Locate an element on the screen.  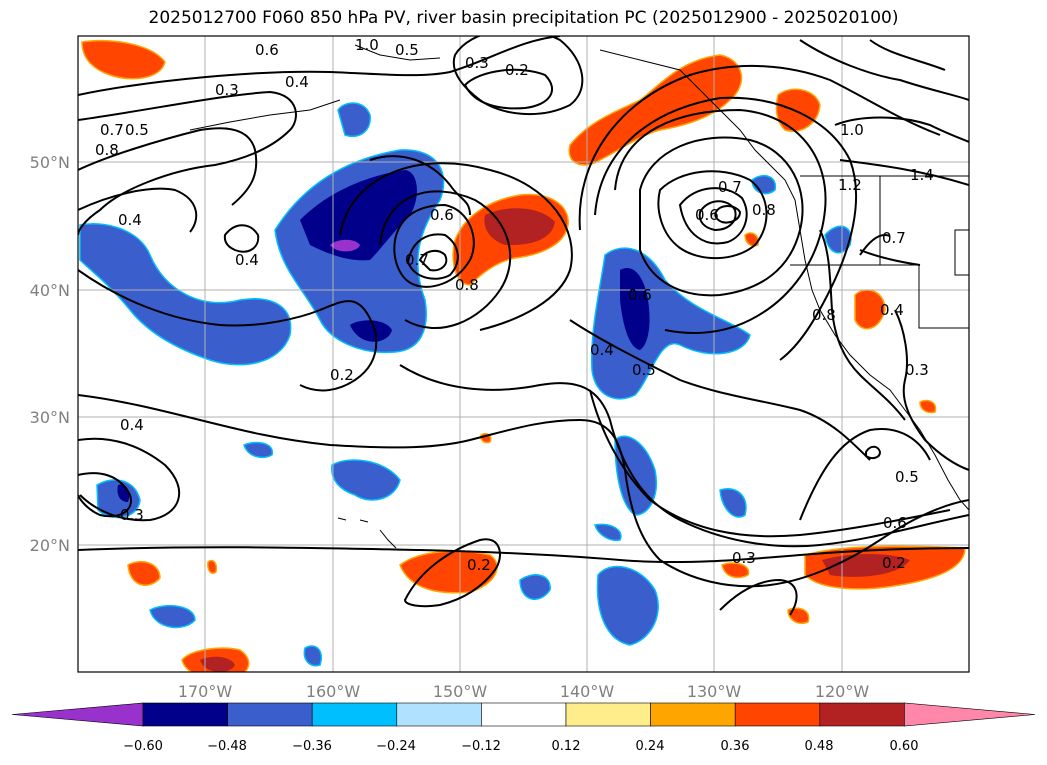
shade-navy-trough is located at coordinates (635, 309).